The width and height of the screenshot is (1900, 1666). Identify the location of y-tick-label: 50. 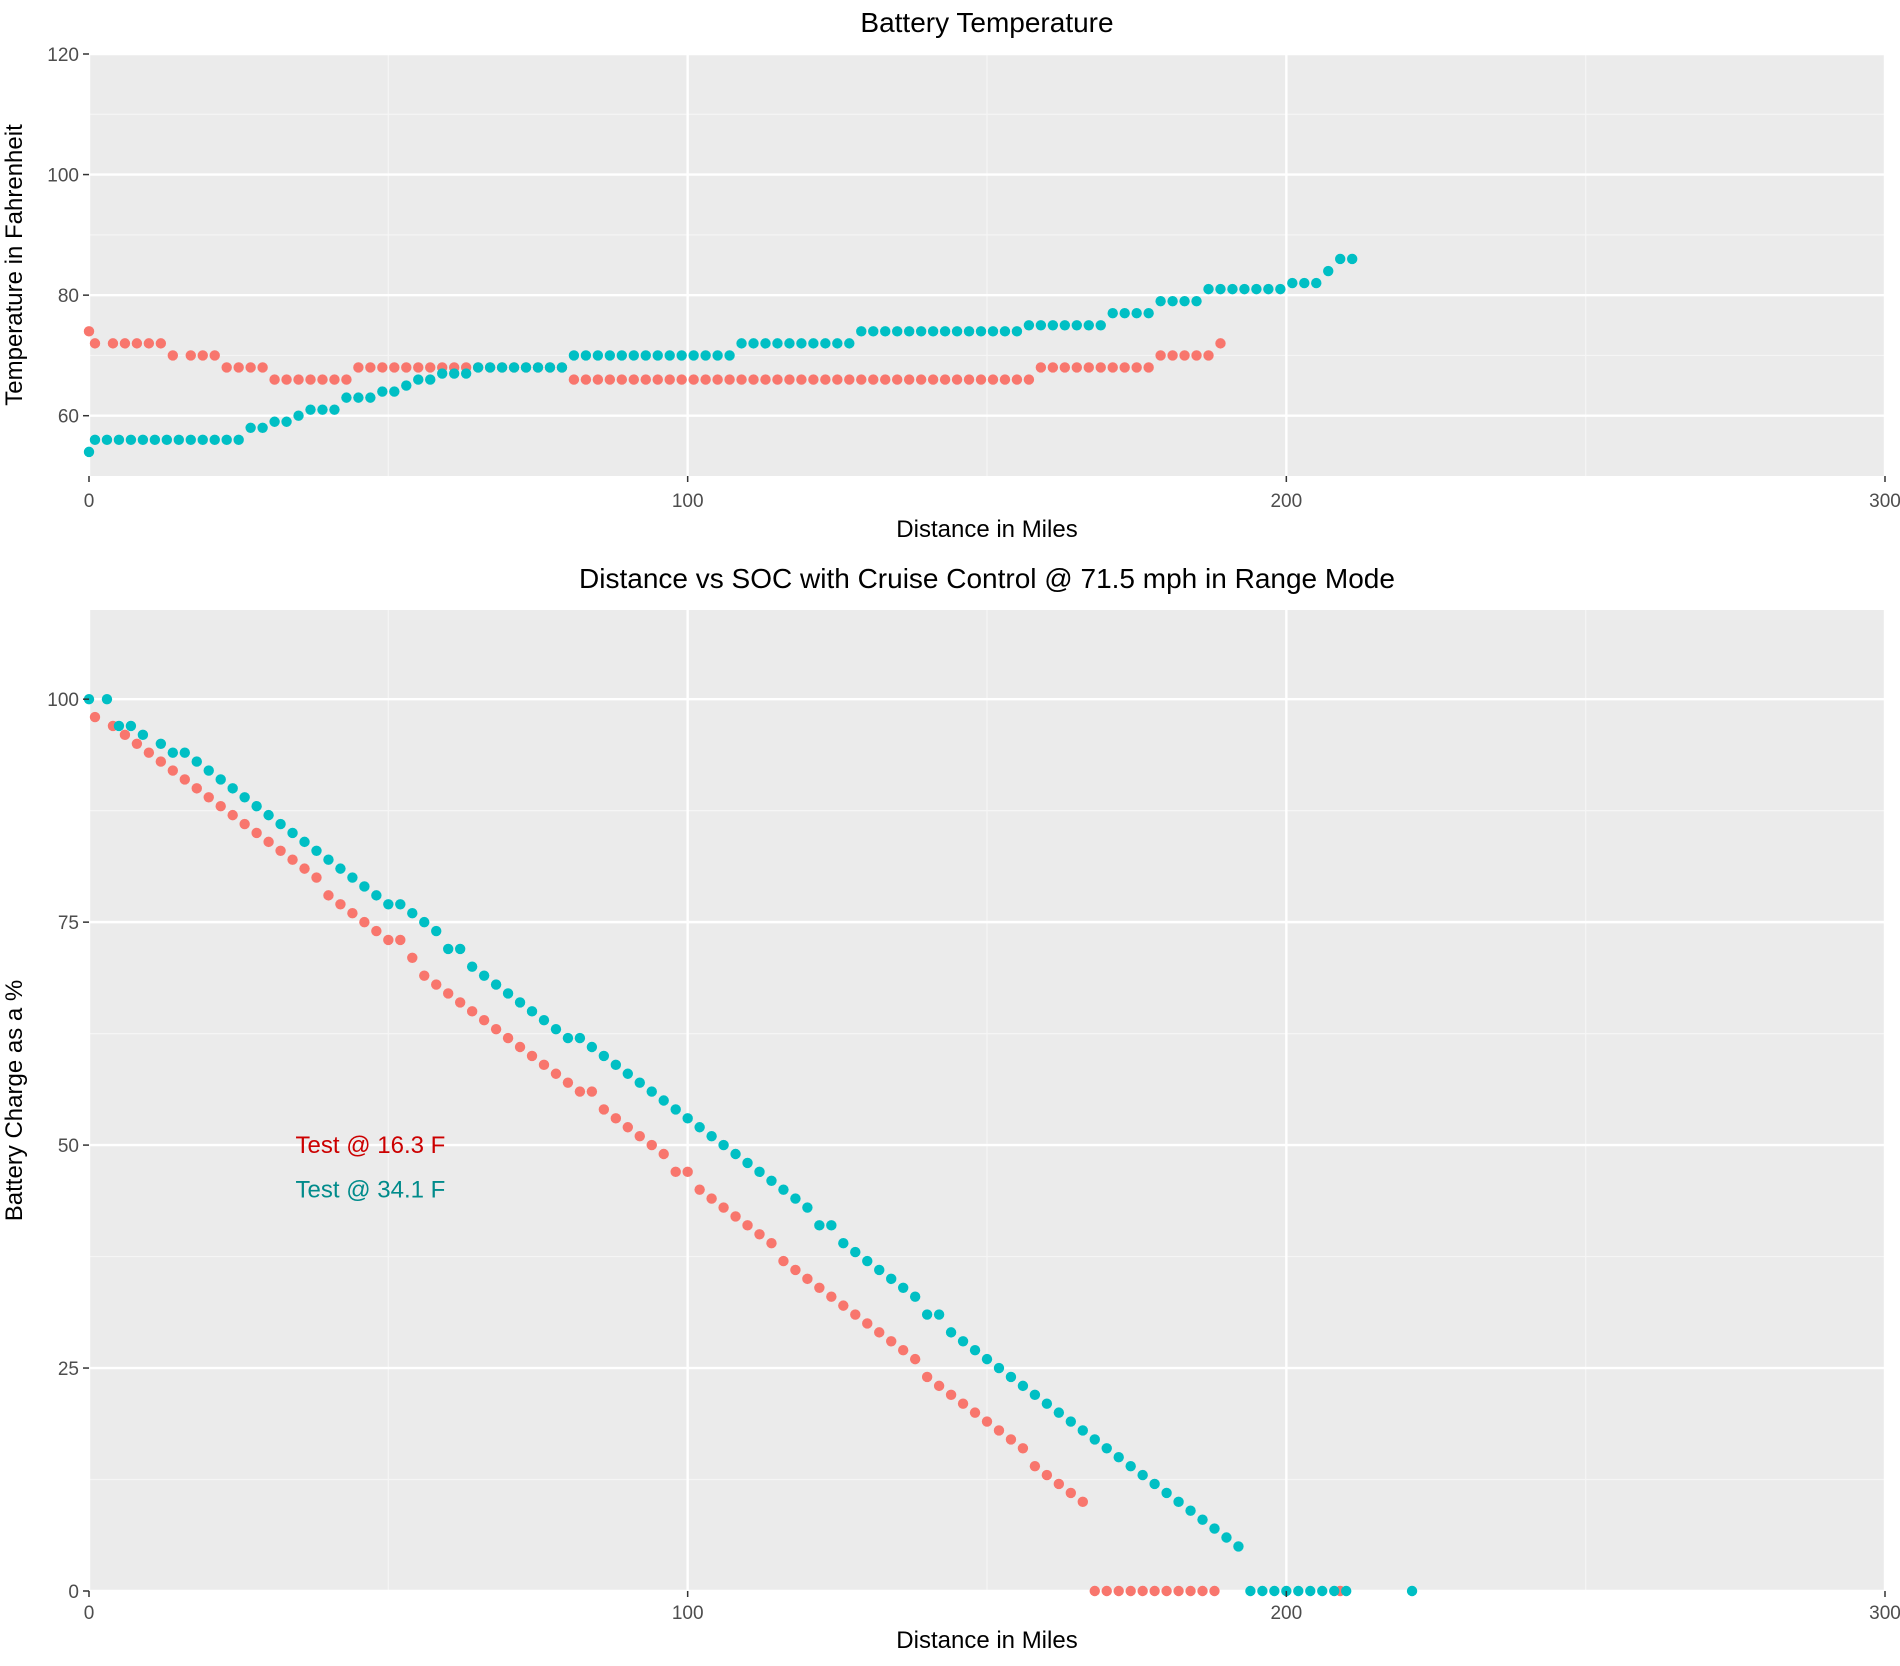
(68, 1146).